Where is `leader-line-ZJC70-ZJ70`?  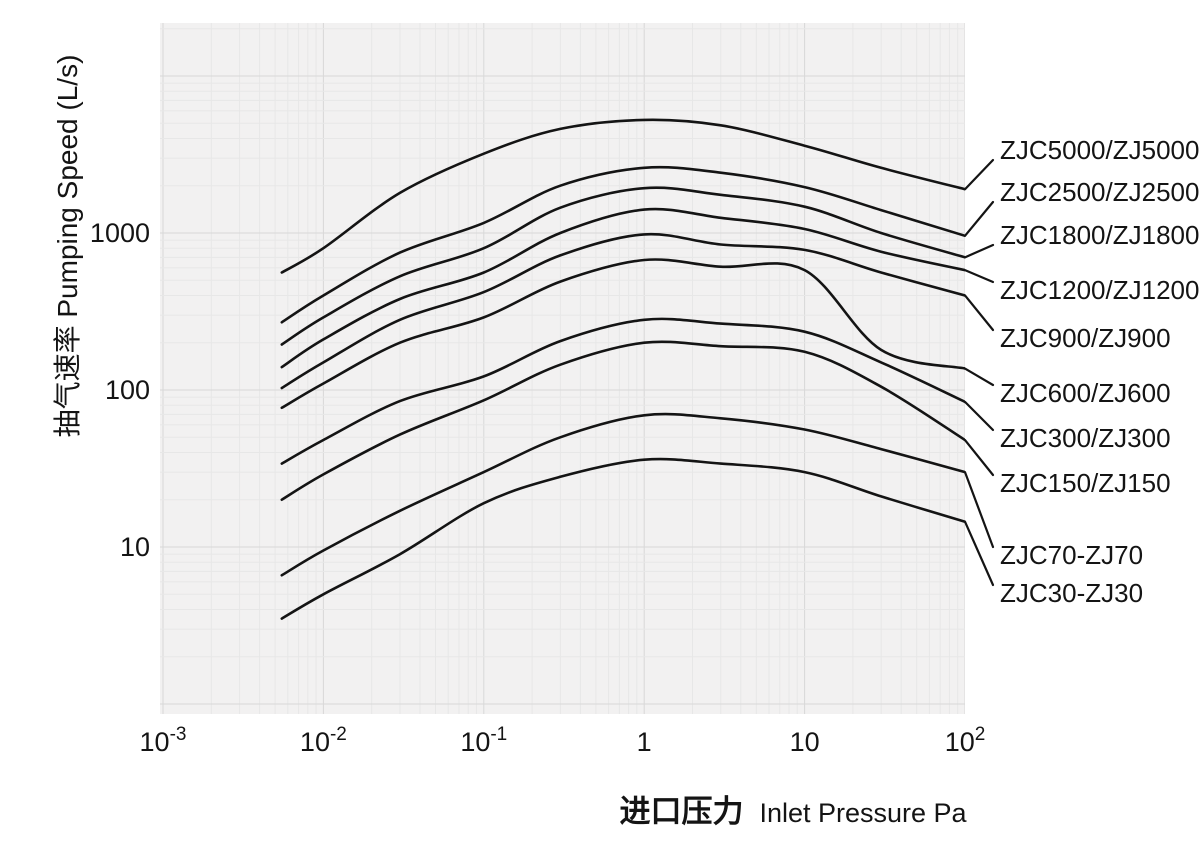
leader-line-ZJC70-ZJ70 is located at coordinates (979, 509).